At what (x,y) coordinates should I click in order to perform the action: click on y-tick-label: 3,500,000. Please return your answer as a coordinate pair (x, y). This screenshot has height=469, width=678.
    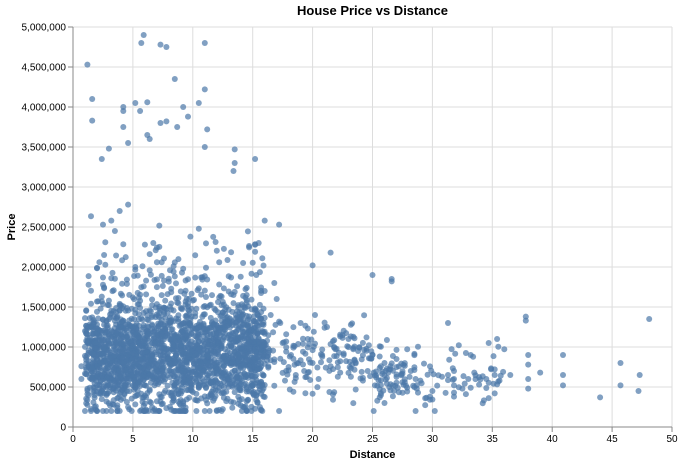
    Looking at the image, I should click on (44, 148).